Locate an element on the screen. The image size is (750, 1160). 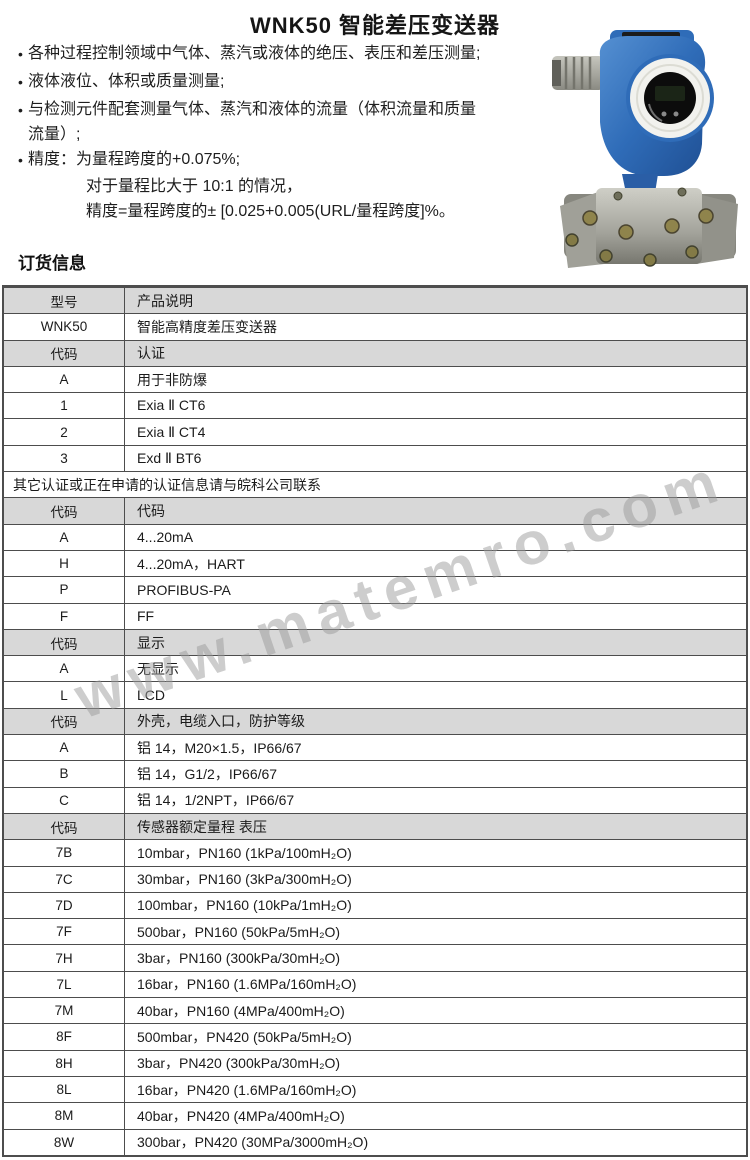
table-row: L LCD is located at coordinates (375, 694).